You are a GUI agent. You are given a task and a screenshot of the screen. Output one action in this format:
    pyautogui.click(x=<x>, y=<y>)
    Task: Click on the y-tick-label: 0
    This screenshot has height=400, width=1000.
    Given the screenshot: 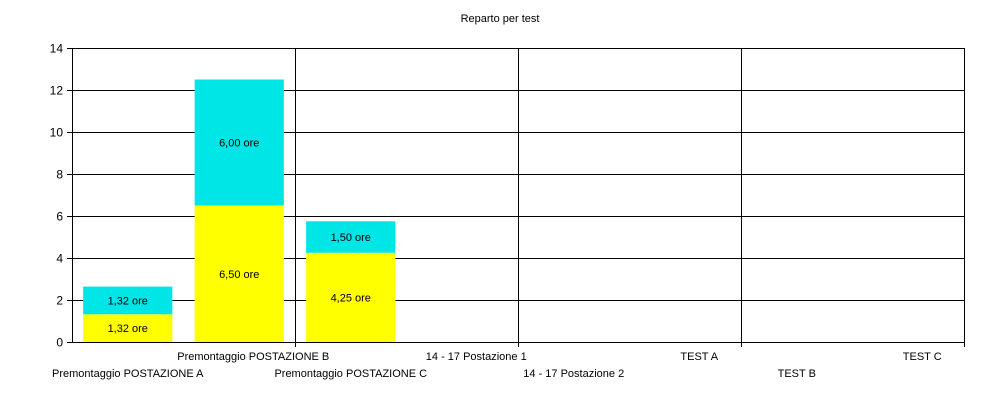 What is the action you would take?
    pyautogui.click(x=59, y=343)
    